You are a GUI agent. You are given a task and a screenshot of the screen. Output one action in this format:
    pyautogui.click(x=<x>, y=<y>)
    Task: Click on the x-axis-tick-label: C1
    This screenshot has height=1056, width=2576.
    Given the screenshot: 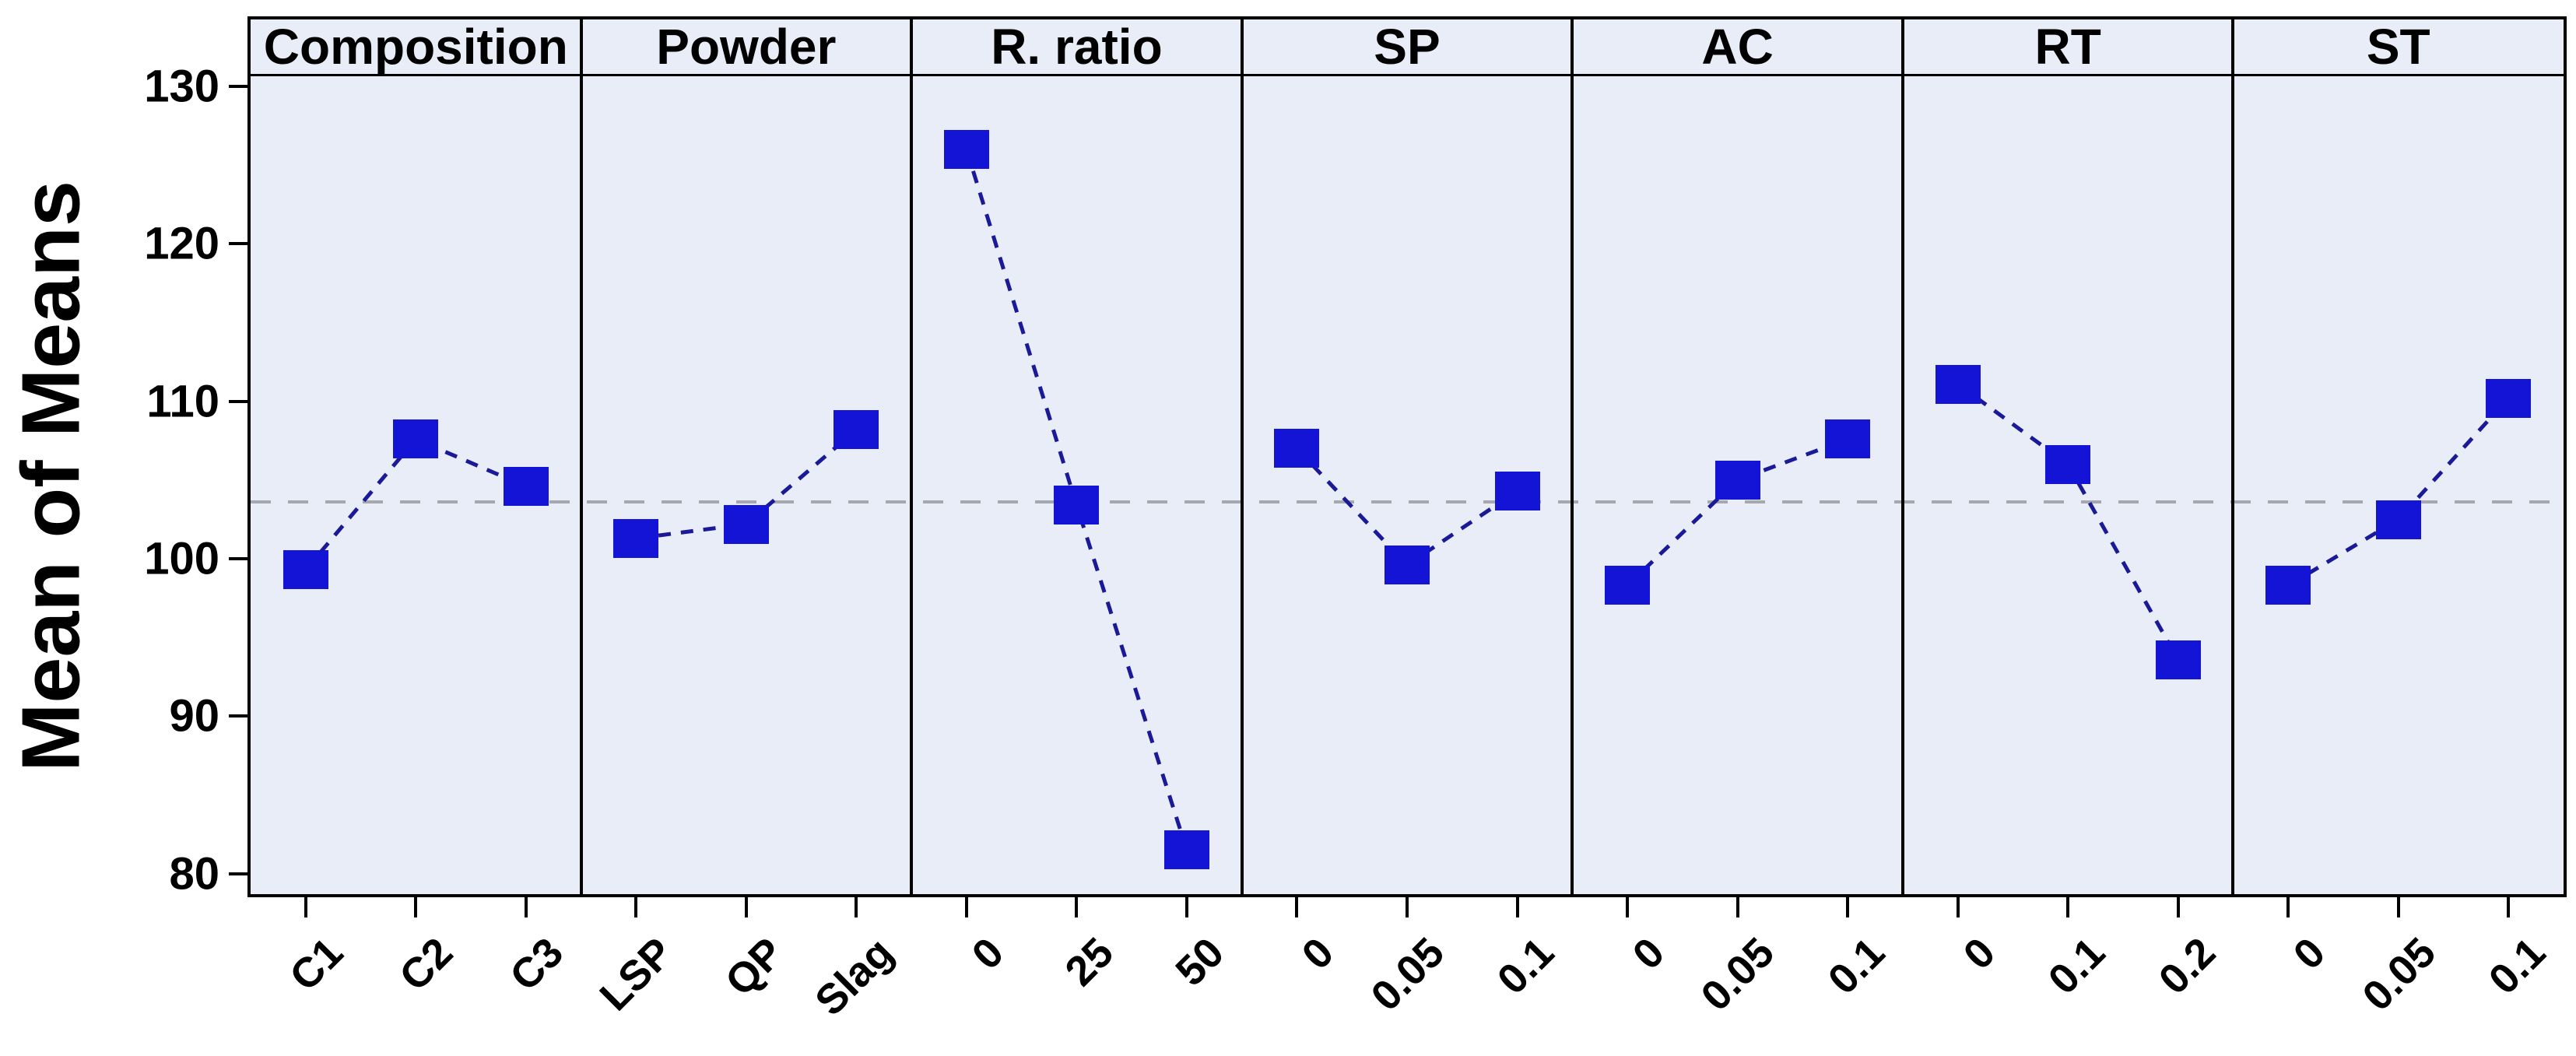 What is the action you would take?
    pyautogui.click(x=316, y=964)
    